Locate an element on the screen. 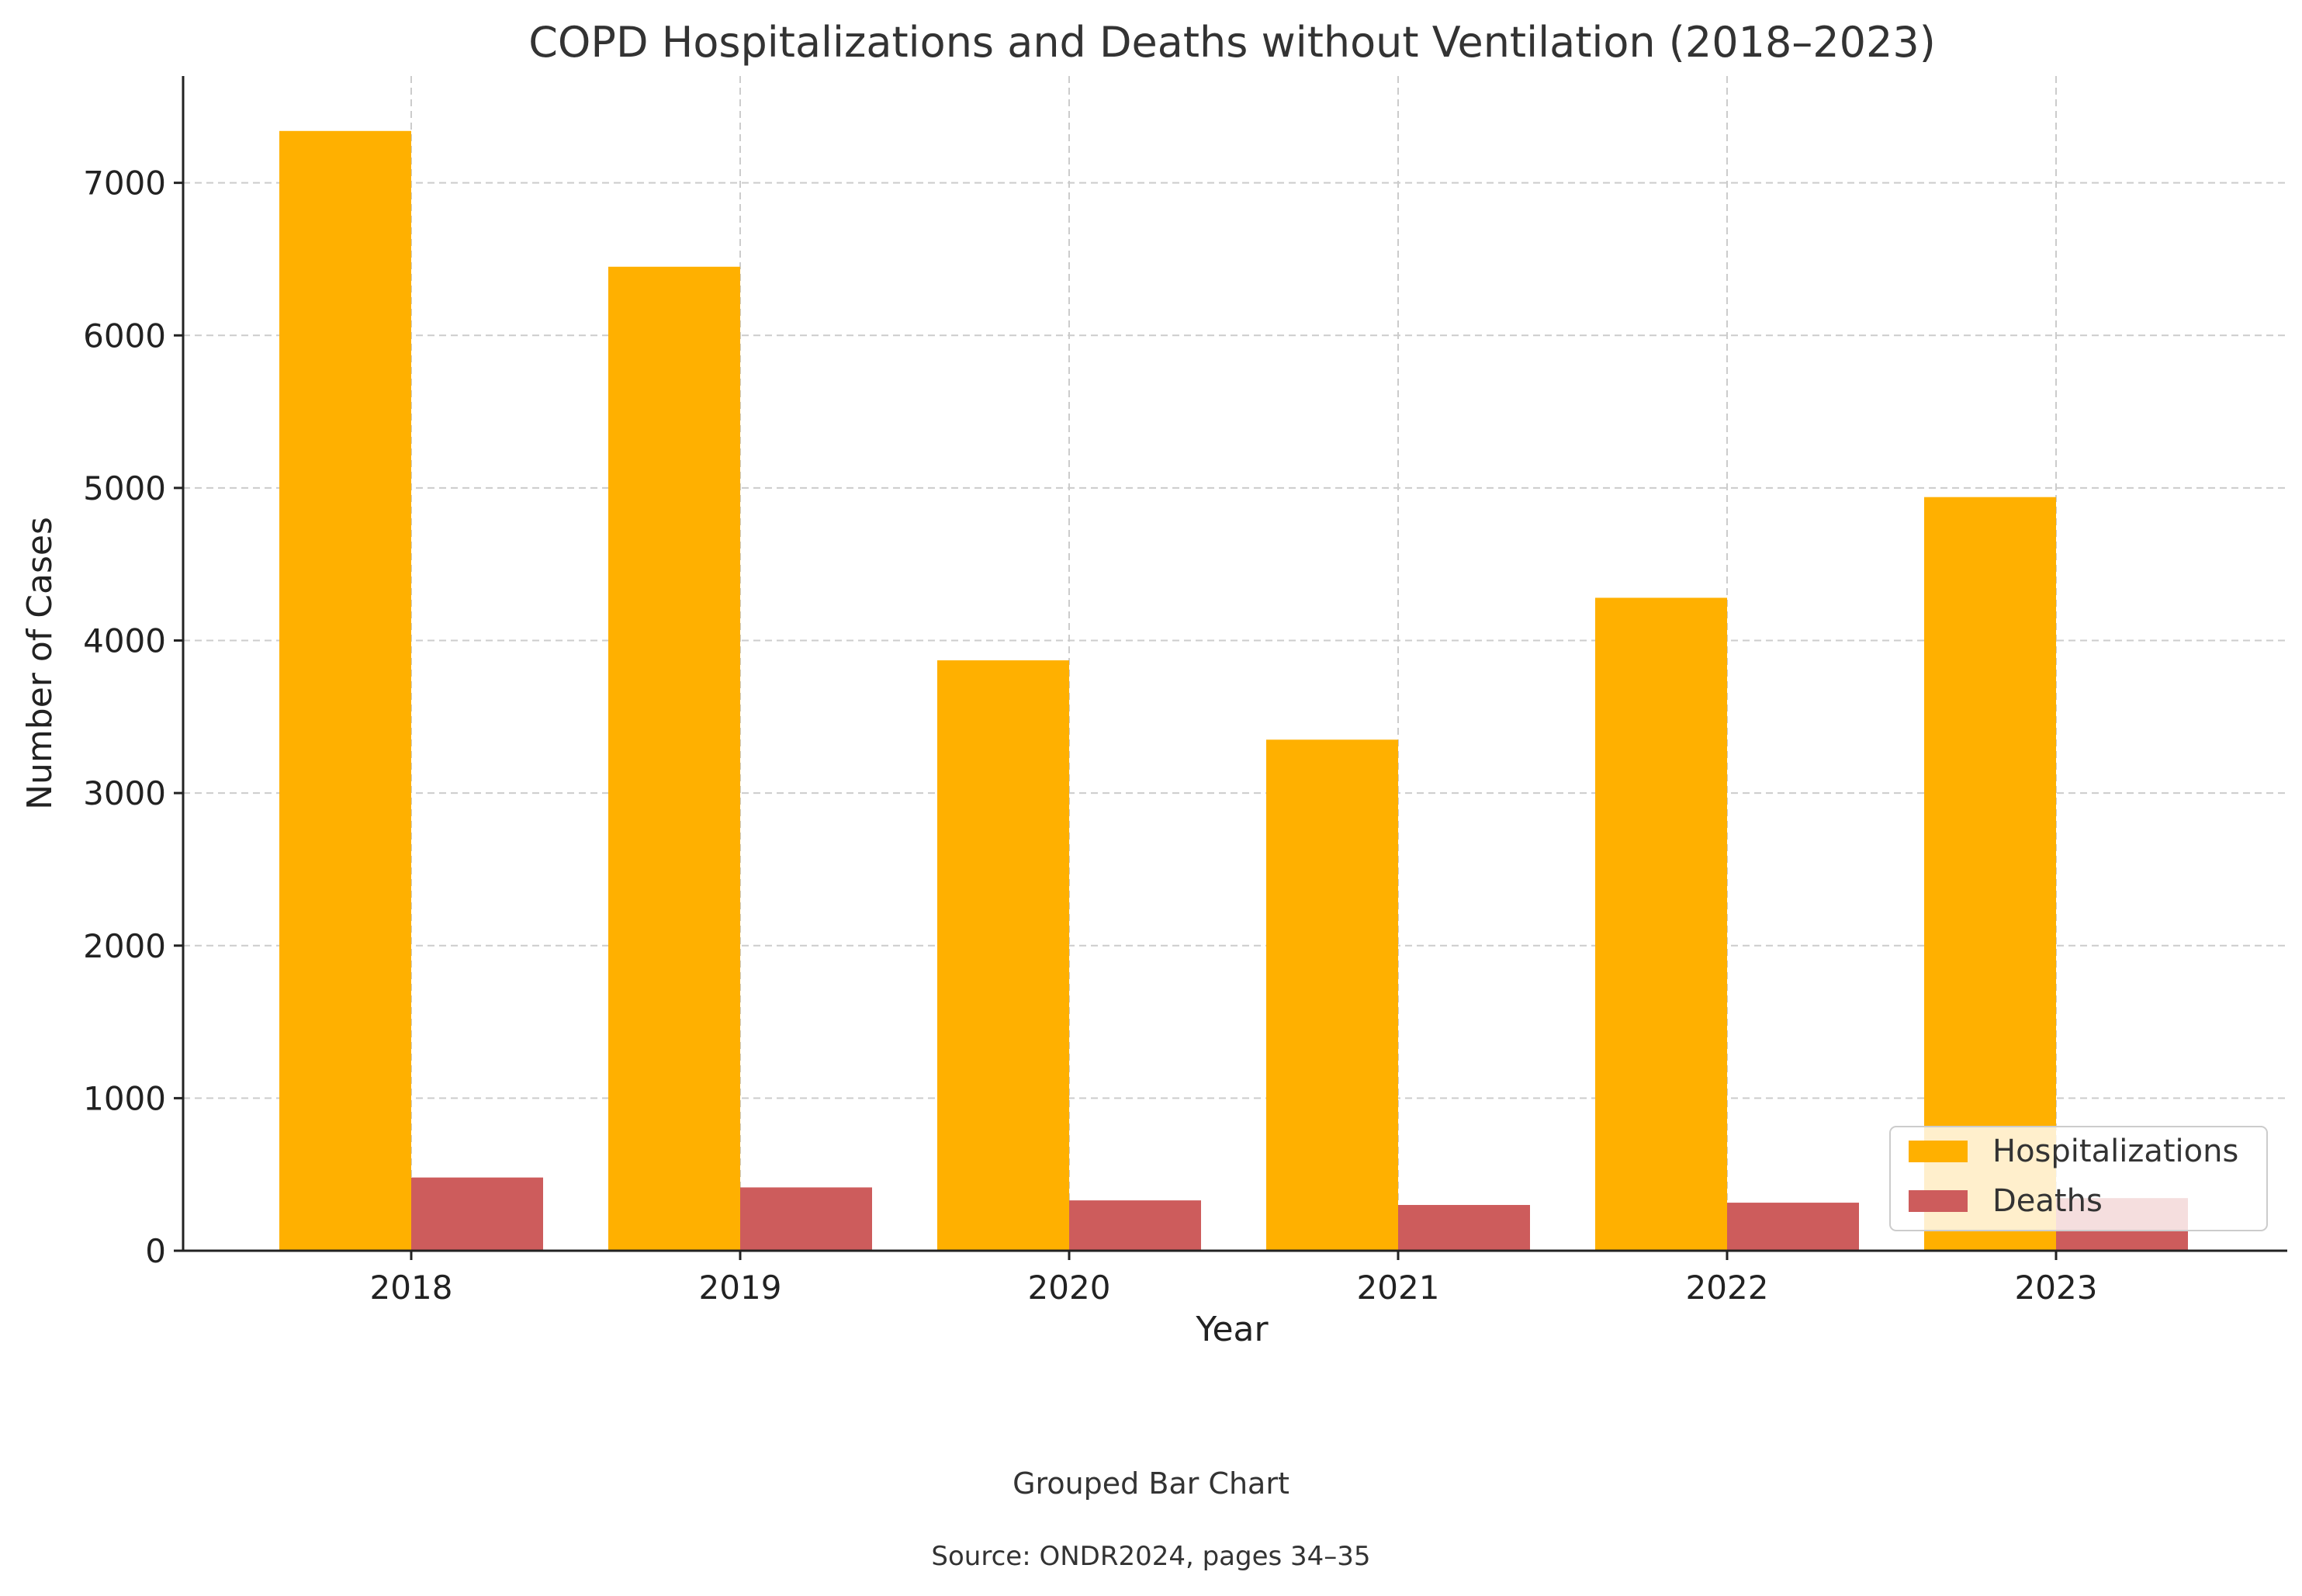  bar-hospitalizations-2022 is located at coordinates (1661, 924).